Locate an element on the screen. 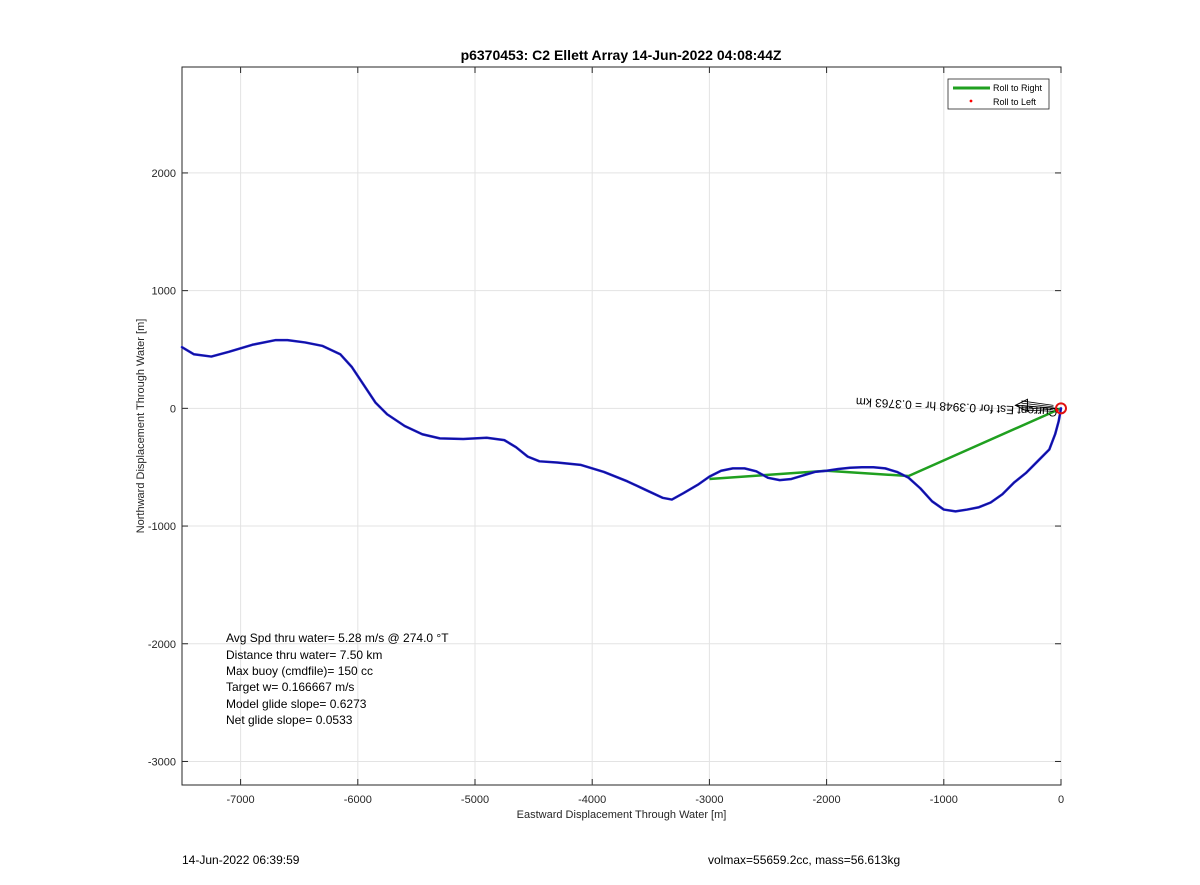 The width and height of the screenshot is (1200, 885). legend: Roll to Right Roll to Left is located at coordinates (998, 94).